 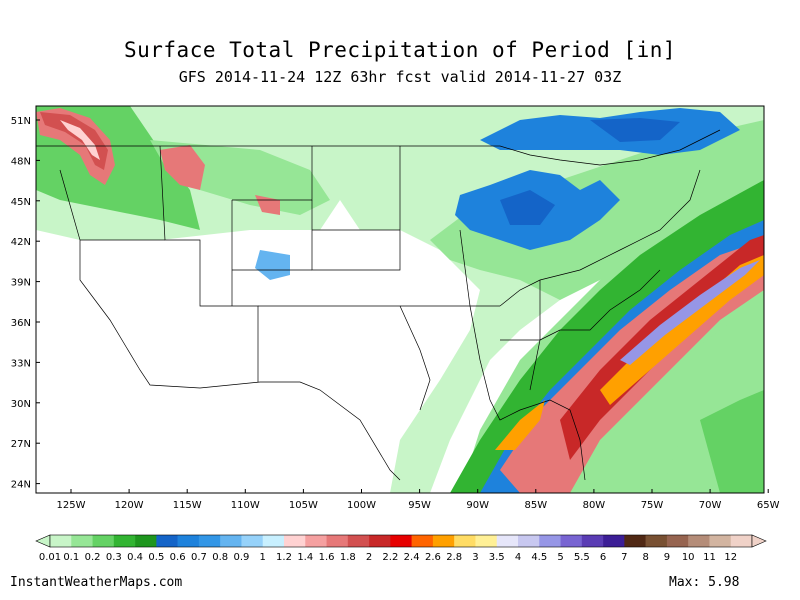 What do you see at coordinates (21, 485) in the screenshot?
I see `lat-label: 24N` at bounding box center [21, 485].